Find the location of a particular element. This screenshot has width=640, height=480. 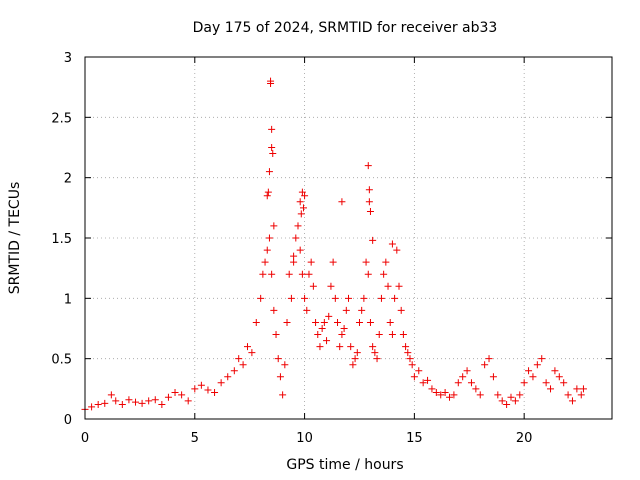

x-tick-label: 0 is located at coordinates (85, 438).